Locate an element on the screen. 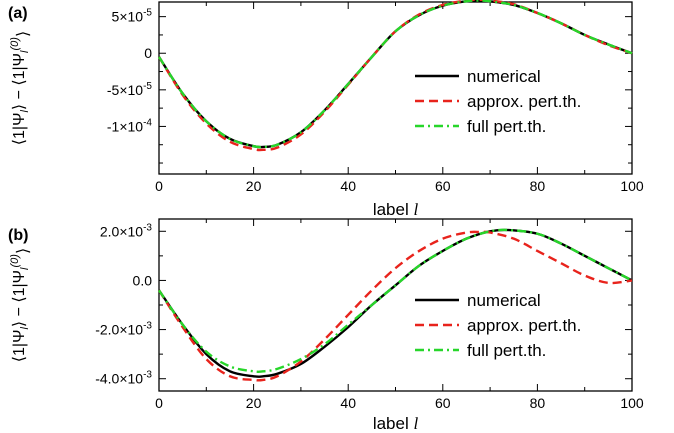 This screenshot has height=433, width=674. y-tick-label: -5×10⁻⁵ is located at coordinates (130, 89).